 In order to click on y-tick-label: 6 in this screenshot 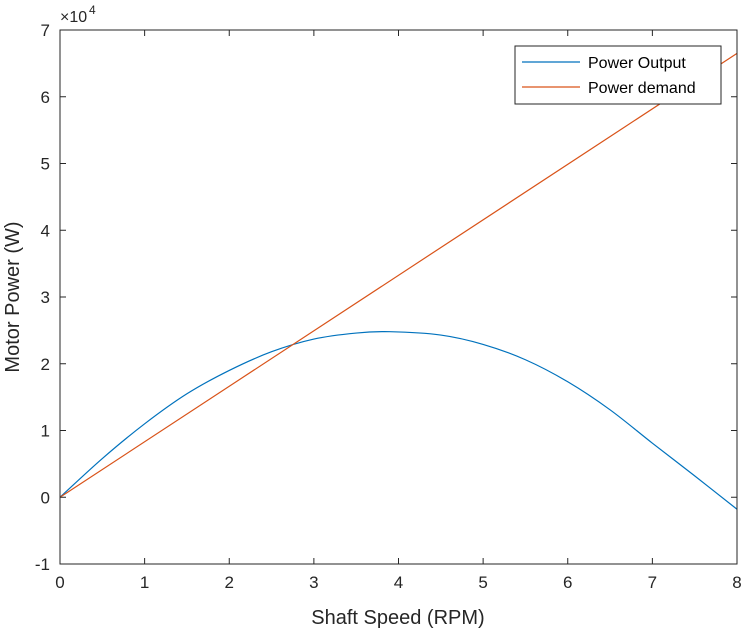, I will do `click(45, 97)`.